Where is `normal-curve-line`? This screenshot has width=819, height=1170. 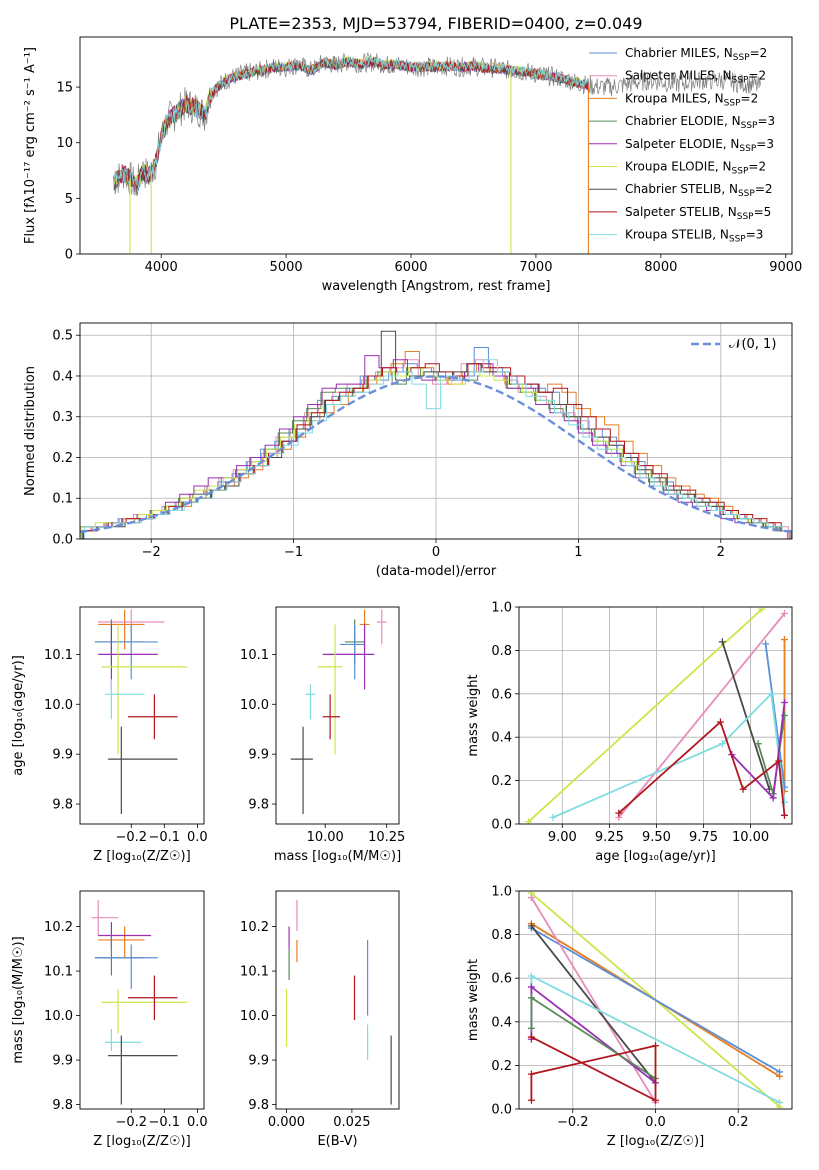
normal-curve-line is located at coordinates (436, 454).